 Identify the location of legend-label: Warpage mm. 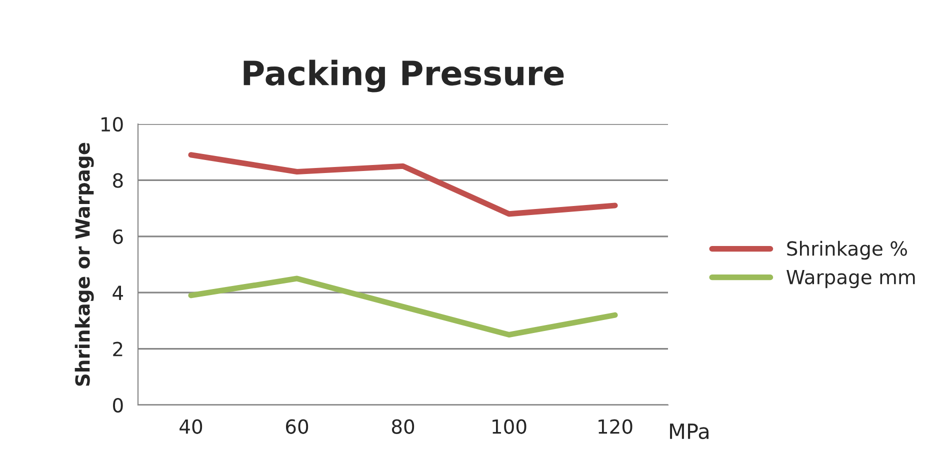
(850, 279).